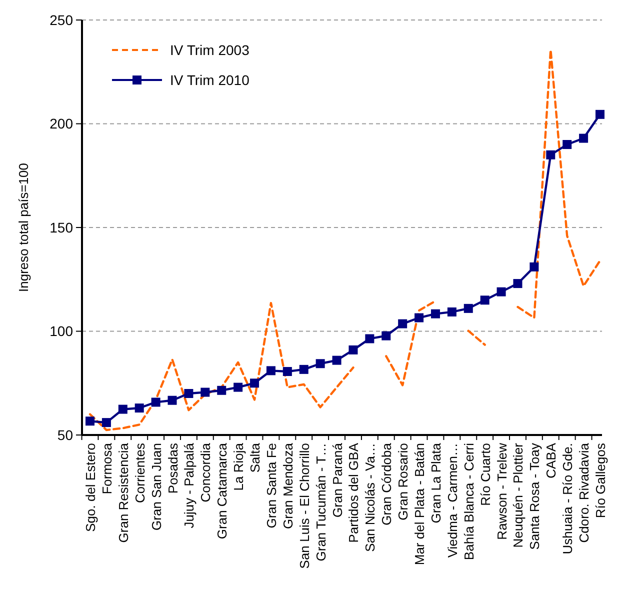  I want to click on x-tick-label: Gran Catamarca, so click(222, 491).